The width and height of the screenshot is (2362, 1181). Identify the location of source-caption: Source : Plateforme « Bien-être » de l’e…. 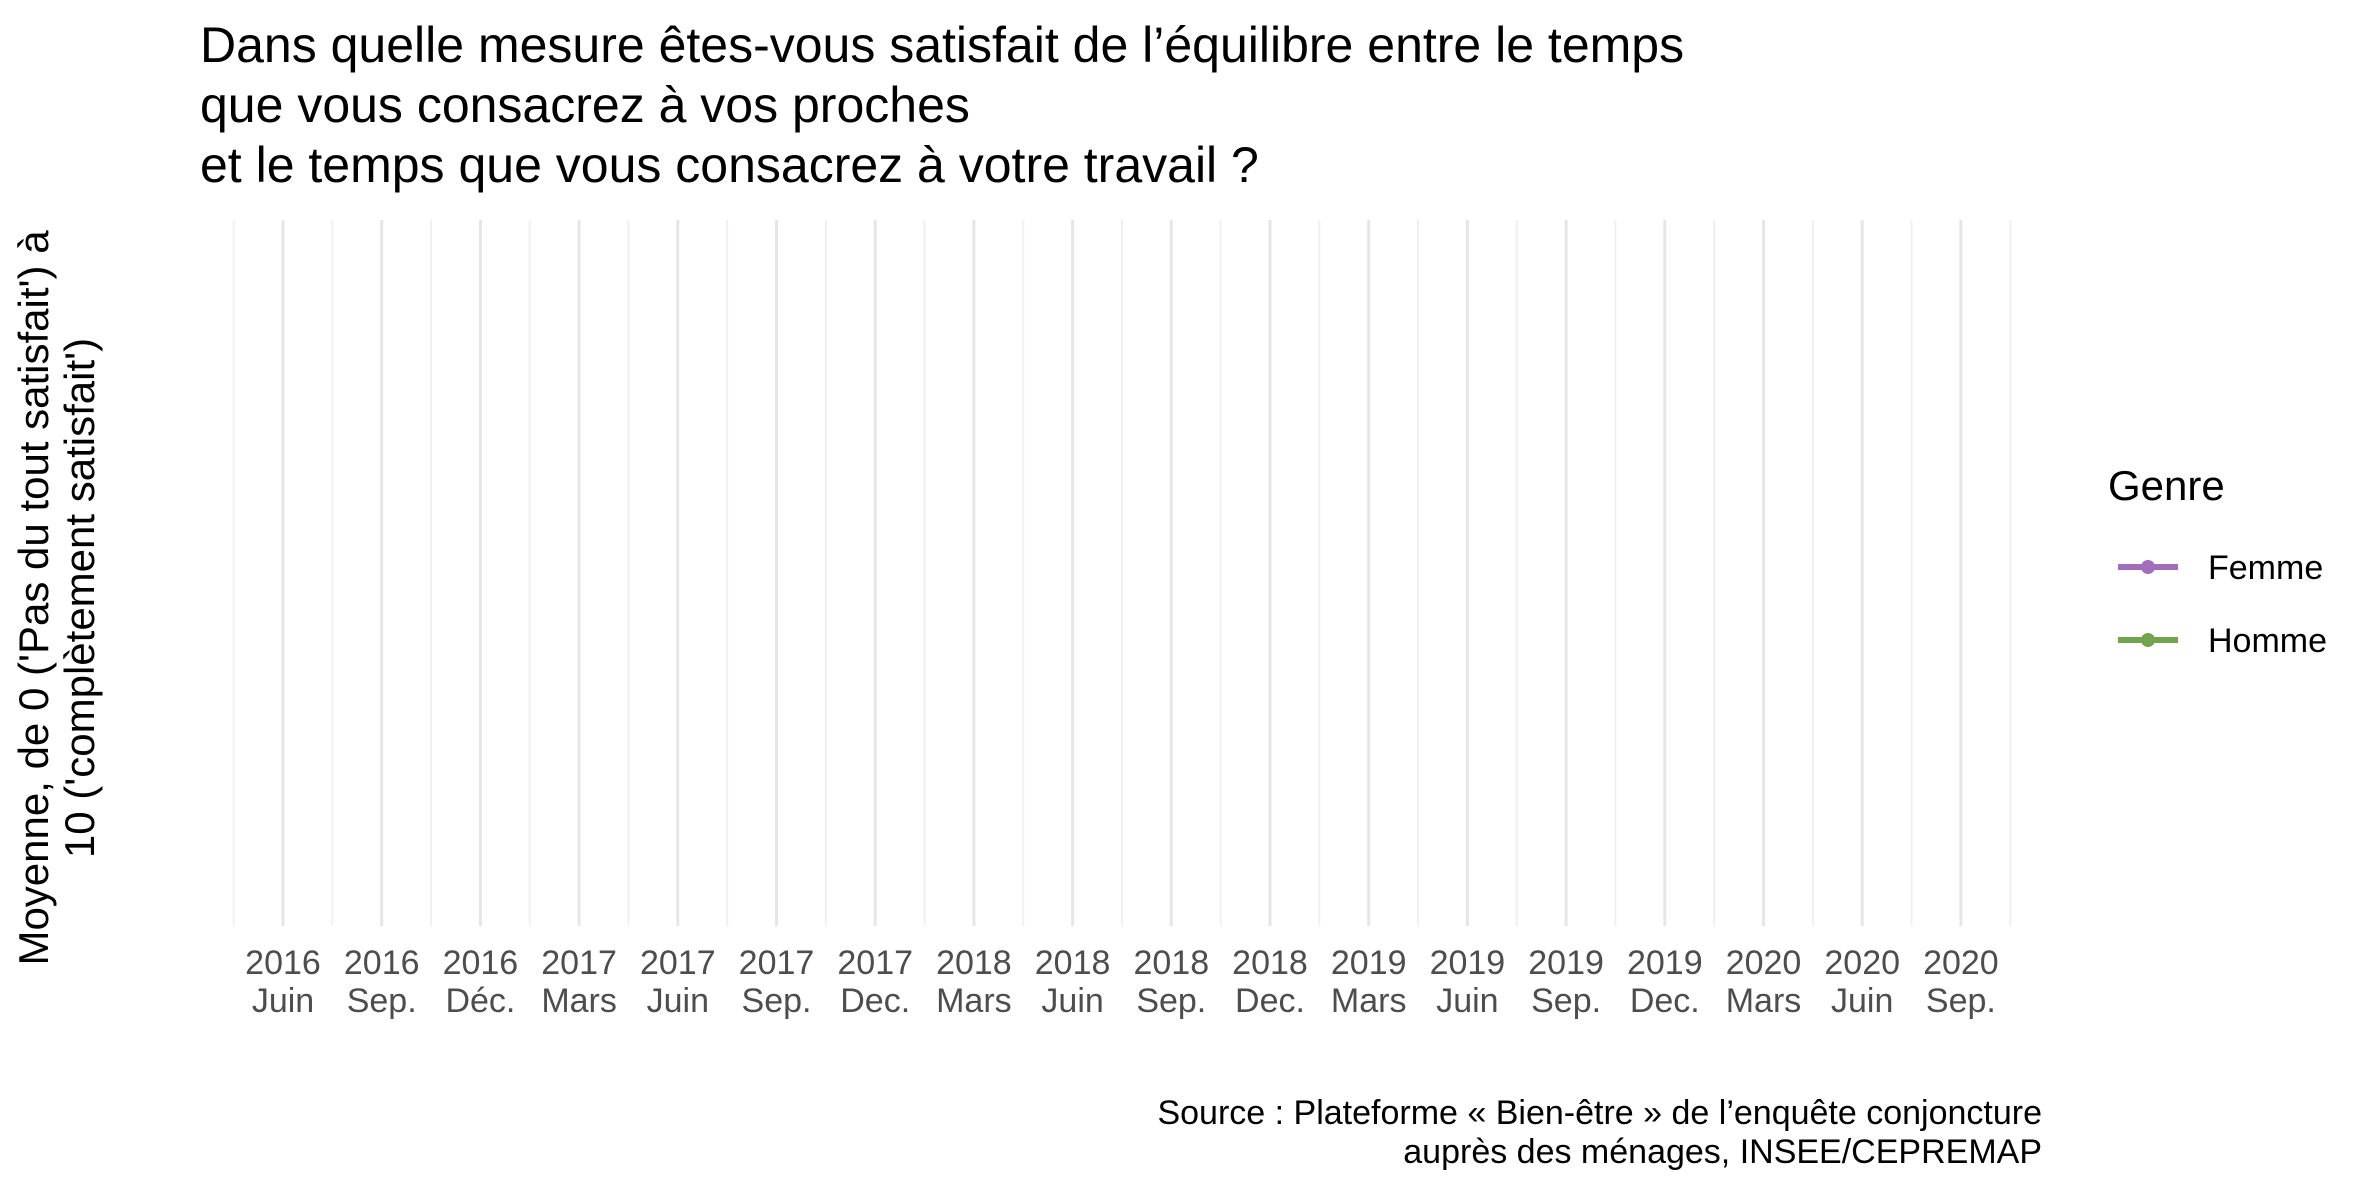
(1599, 1132).